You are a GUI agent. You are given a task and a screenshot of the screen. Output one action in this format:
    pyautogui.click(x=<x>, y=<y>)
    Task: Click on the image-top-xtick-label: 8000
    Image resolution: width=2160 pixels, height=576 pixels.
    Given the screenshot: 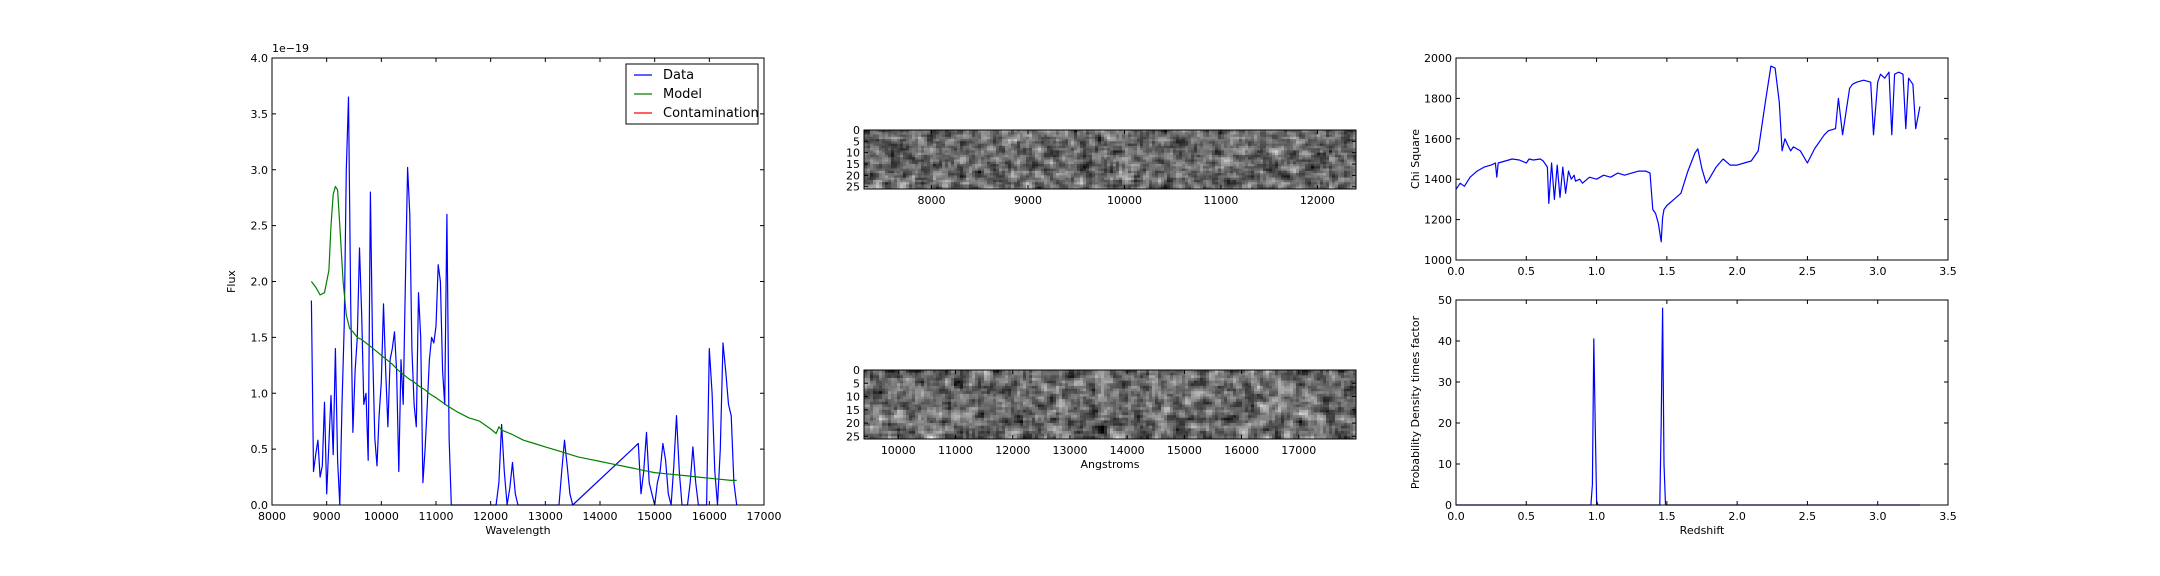 What is the action you would take?
    pyautogui.click(x=932, y=200)
    